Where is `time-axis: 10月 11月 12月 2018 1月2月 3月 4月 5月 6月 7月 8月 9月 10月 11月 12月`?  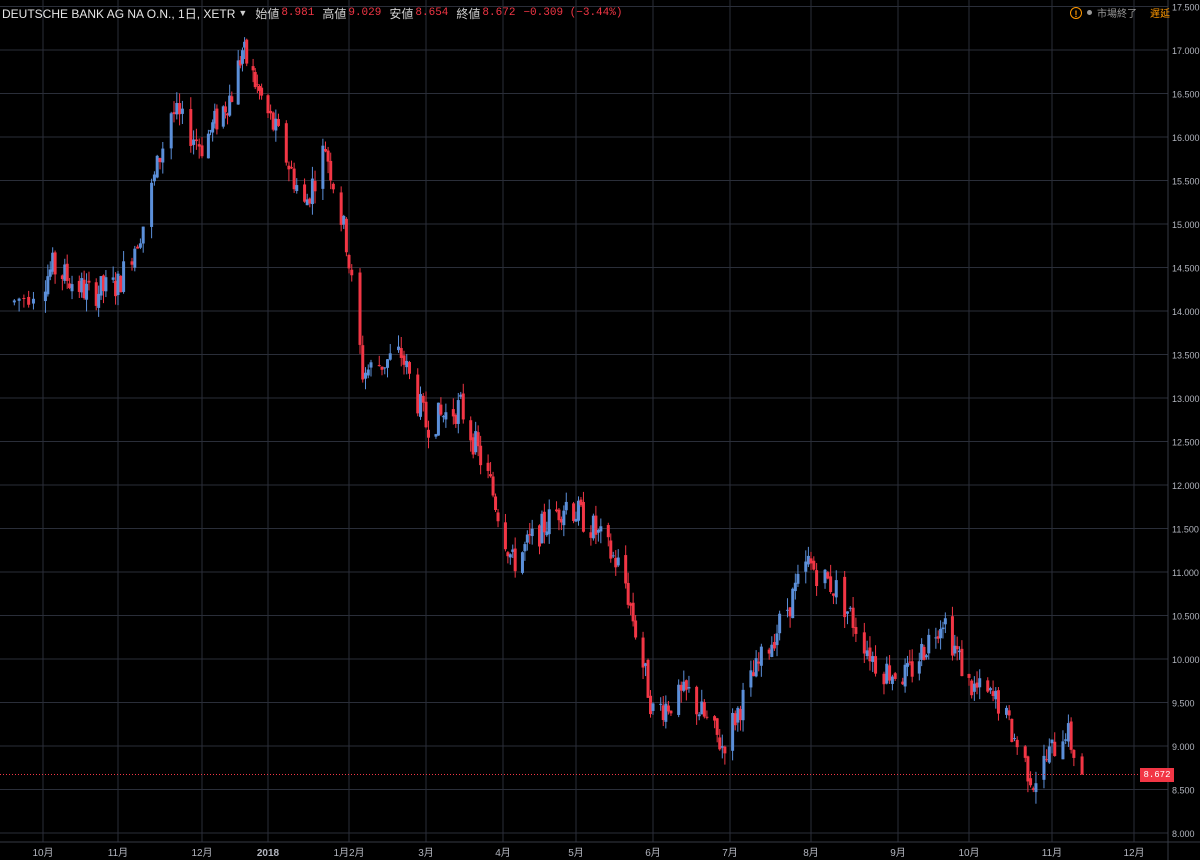 time-axis: 10月 11月 12月 2018 1月2月 3月 4月 5月 6月 7月 8月 9月 10月 11月 12月 is located at coordinates (588, 853).